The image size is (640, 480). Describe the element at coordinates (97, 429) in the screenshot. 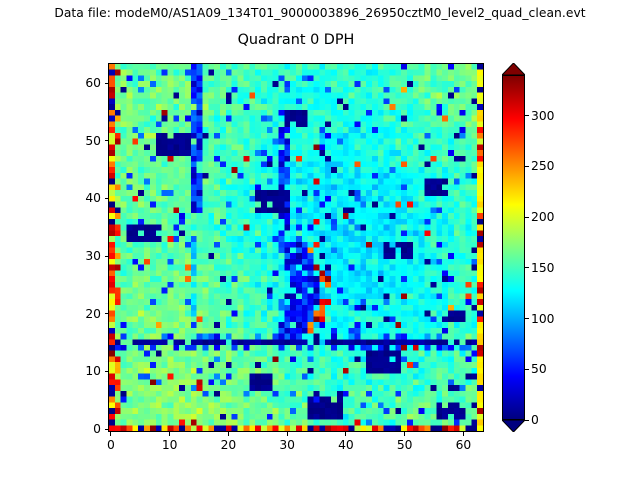

I see `y-tick-label: 0` at that location.